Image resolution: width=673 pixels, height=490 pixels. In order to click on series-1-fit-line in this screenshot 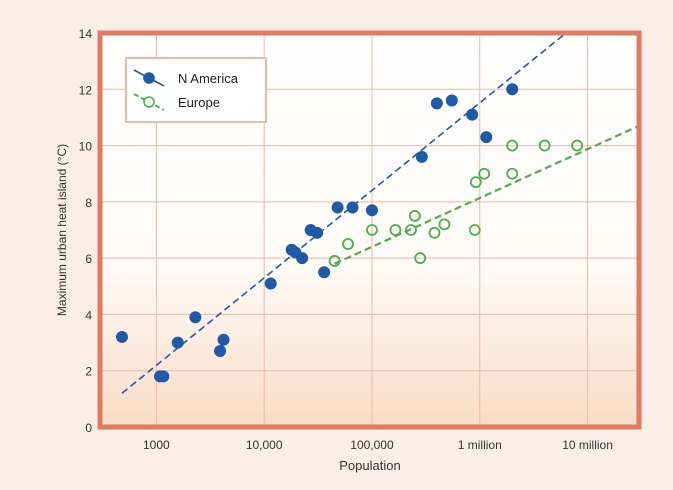, I will do `click(487, 194)`.